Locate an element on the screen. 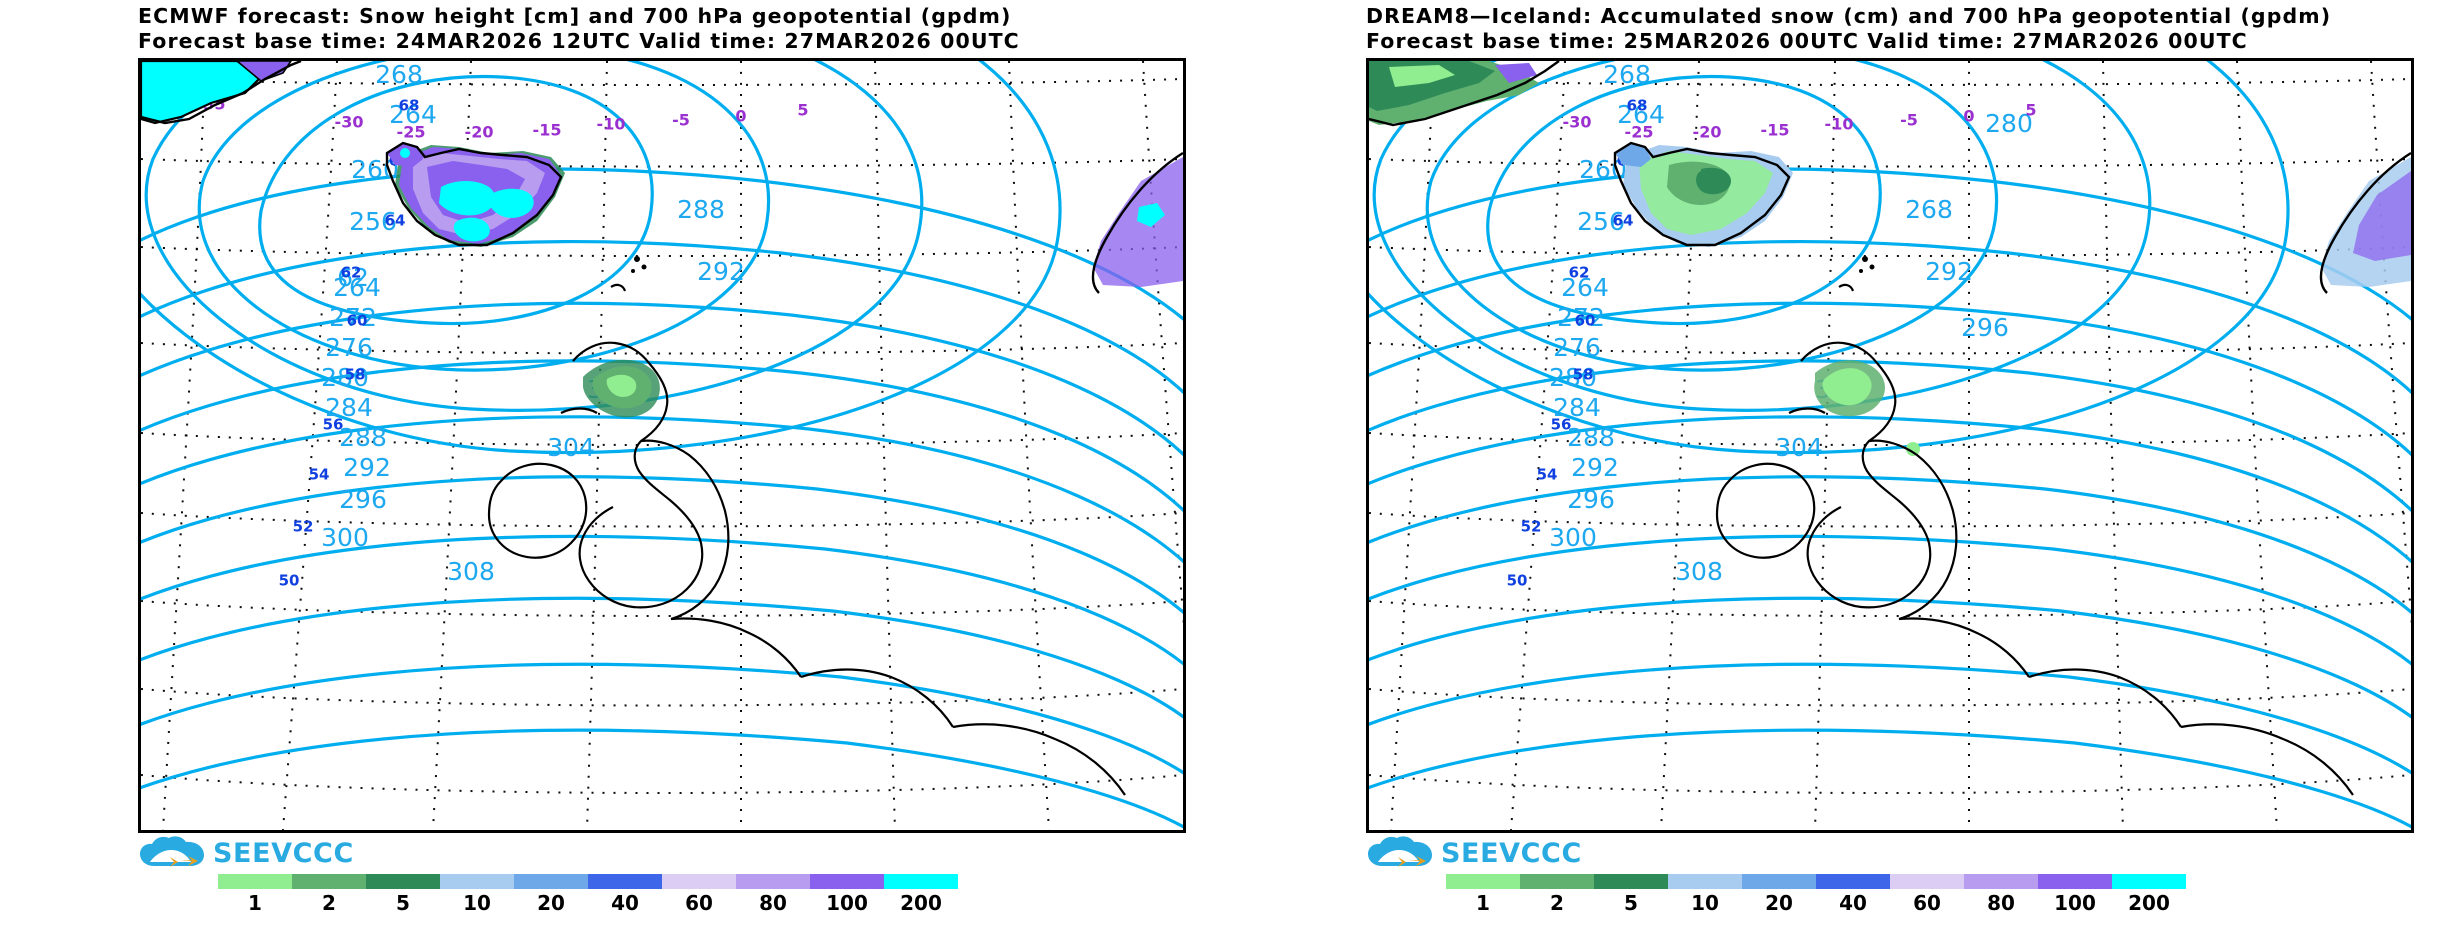  svg-text: -15 is located at coordinates (547, 130).